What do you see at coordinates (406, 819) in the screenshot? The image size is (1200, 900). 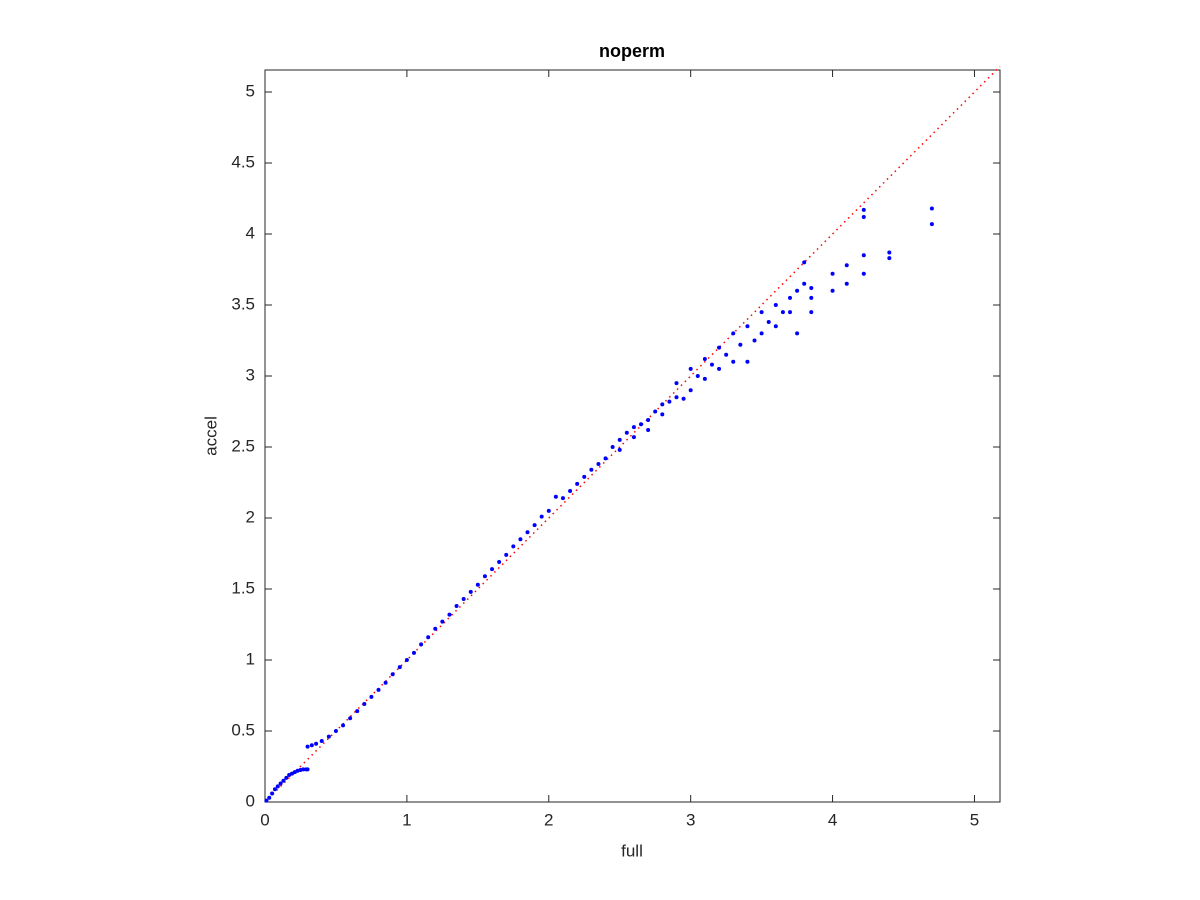 I see `x-tick-label: 1` at bounding box center [406, 819].